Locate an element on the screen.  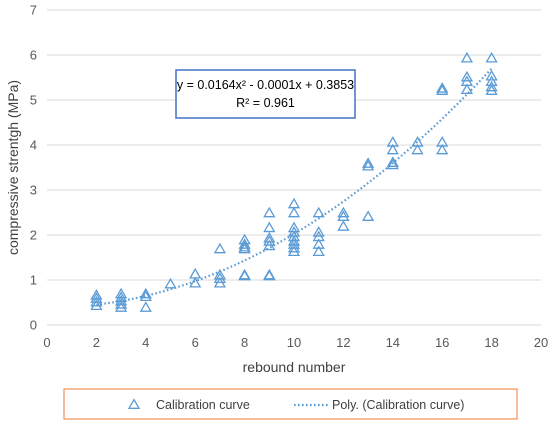
x-tick-label: 16 is located at coordinates (442, 342).